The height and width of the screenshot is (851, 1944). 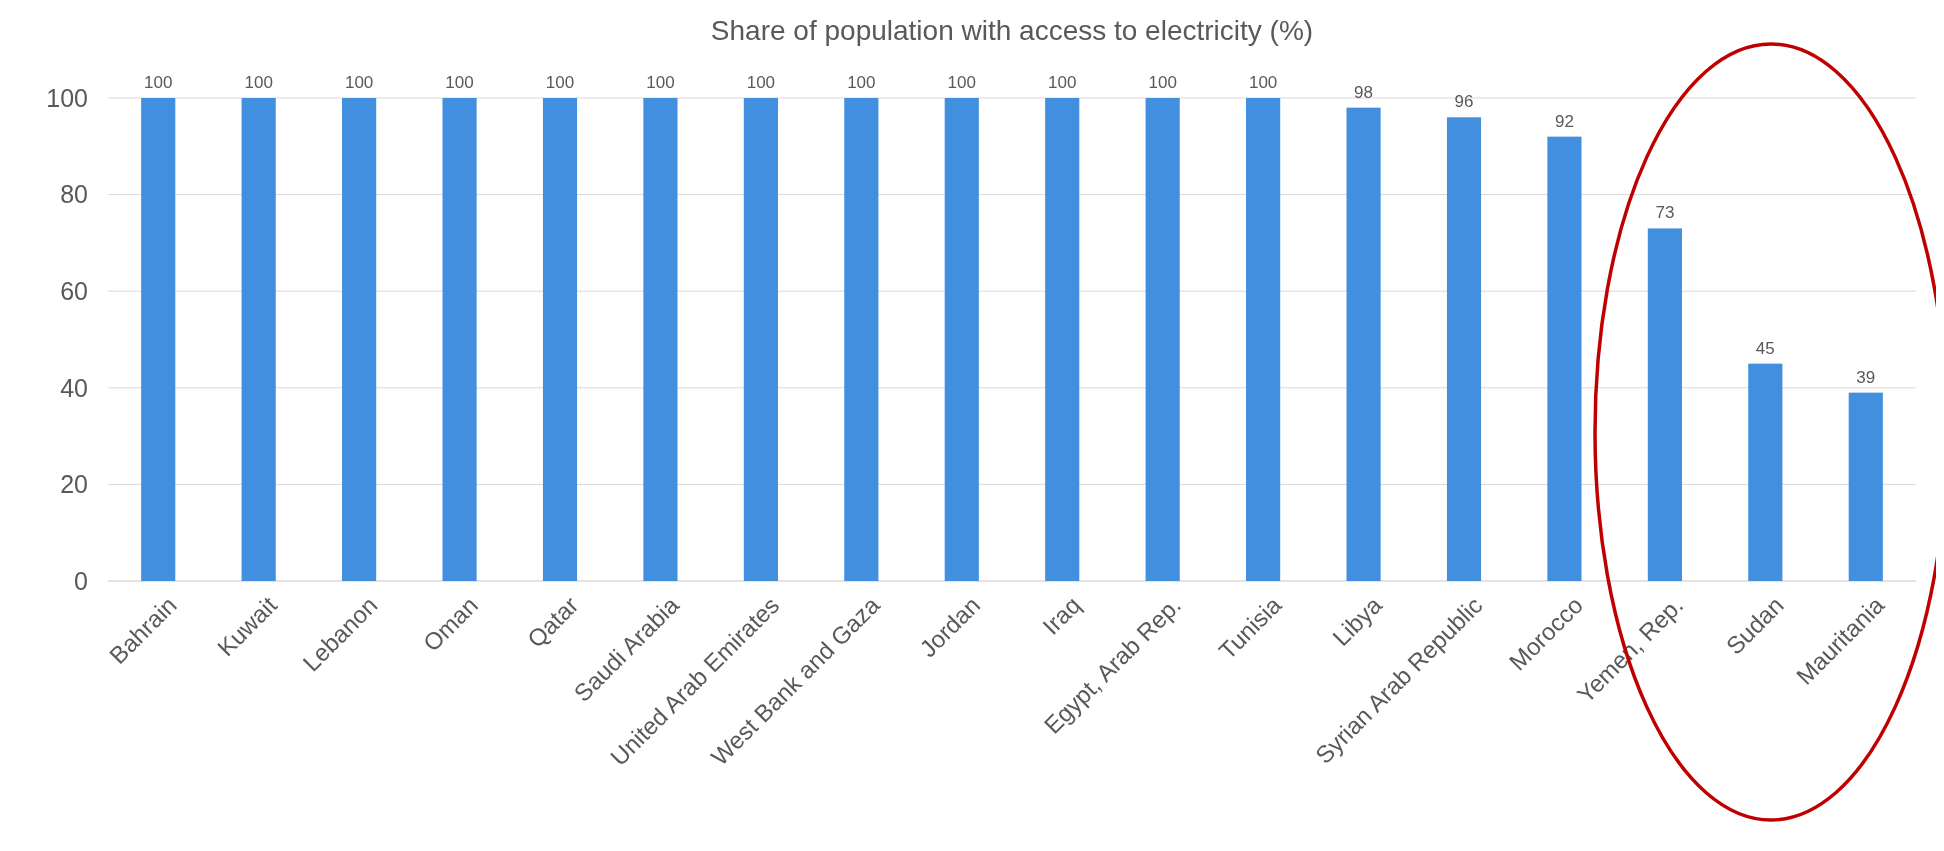 What do you see at coordinates (1012, 30) in the screenshot?
I see `chart-title: Share of population with access to electricity (%)` at bounding box center [1012, 30].